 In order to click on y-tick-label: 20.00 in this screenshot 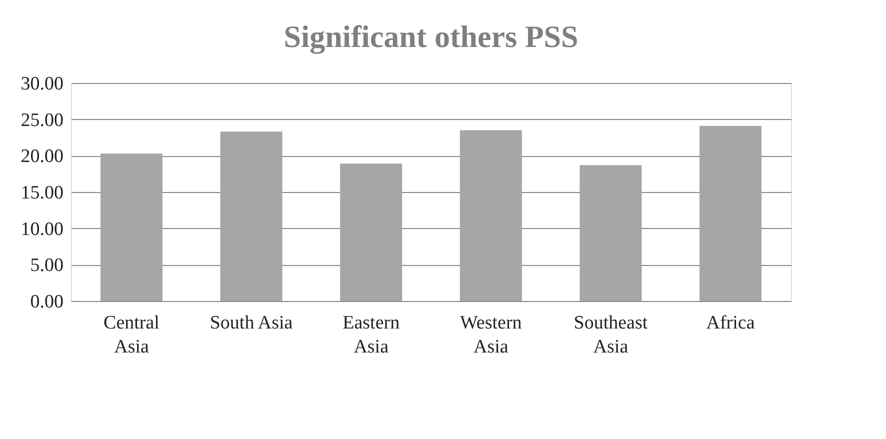, I will do `click(42, 157)`.